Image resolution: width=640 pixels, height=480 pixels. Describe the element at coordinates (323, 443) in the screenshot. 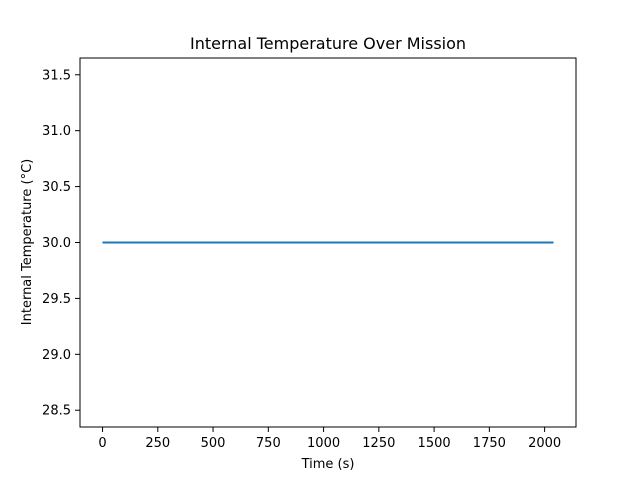

I see `x-tick-label: 1000` at that location.